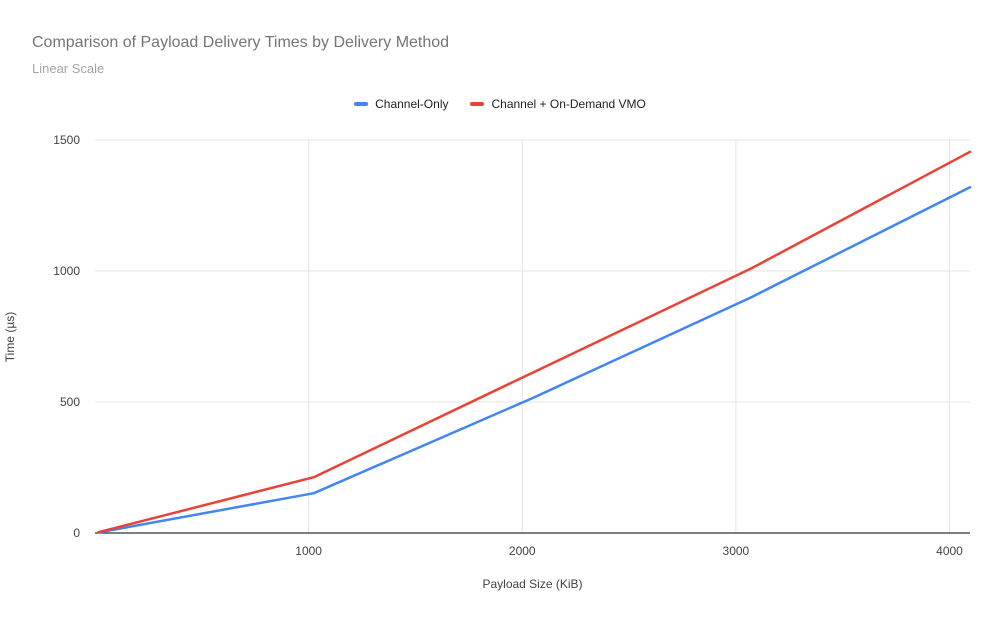  What do you see at coordinates (70, 402) in the screenshot?
I see `y-tick-label: 500` at bounding box center [70, 402].